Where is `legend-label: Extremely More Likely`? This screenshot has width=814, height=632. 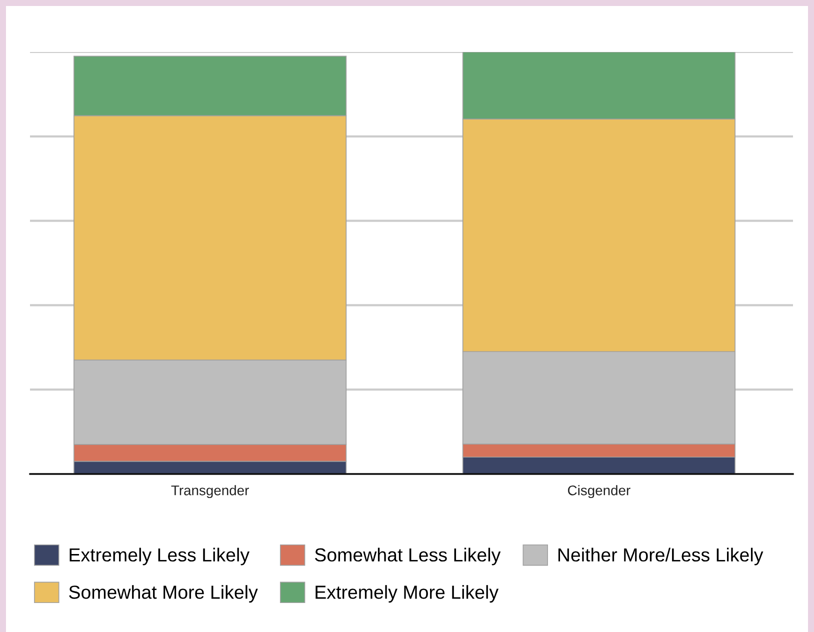 legend-label: Extremely More Likely is located at coordinates (407, 594).